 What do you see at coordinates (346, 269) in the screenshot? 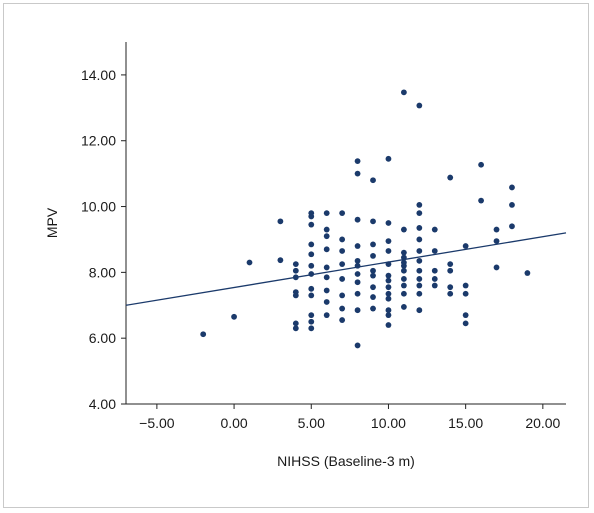
I see `regression-line` at bounding box center [346, 269].